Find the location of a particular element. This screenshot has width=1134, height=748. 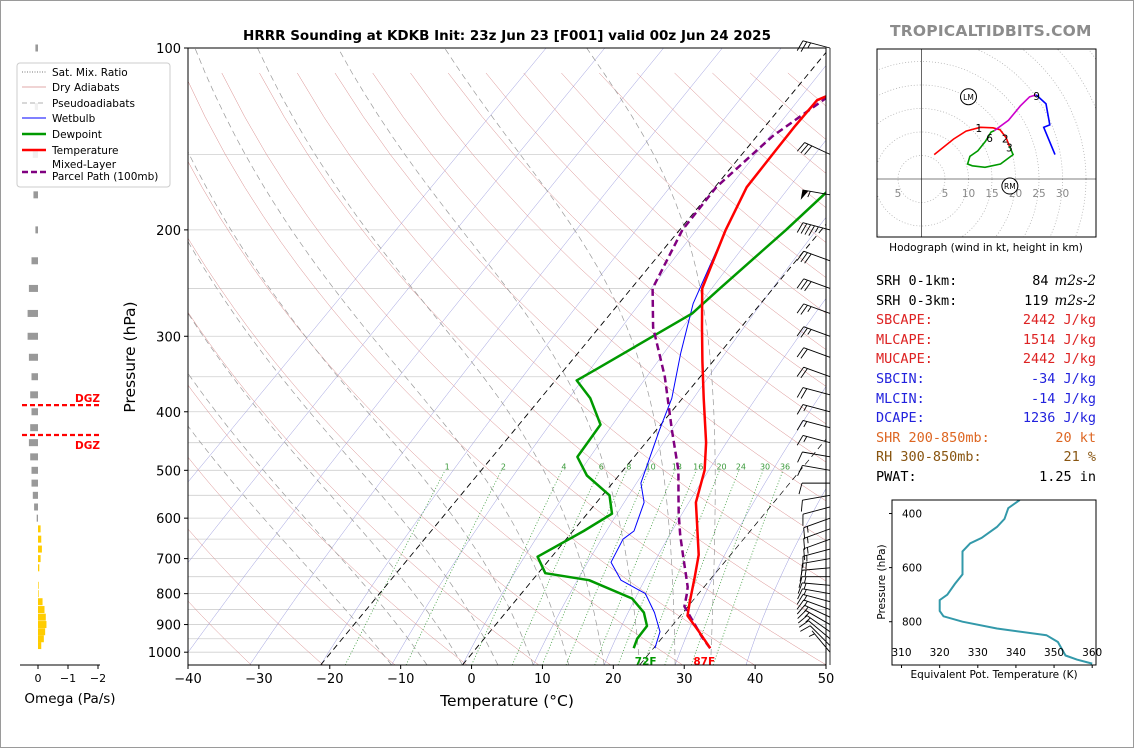

hodograph-height-label: 9 is located at coordinates (1036, 97).